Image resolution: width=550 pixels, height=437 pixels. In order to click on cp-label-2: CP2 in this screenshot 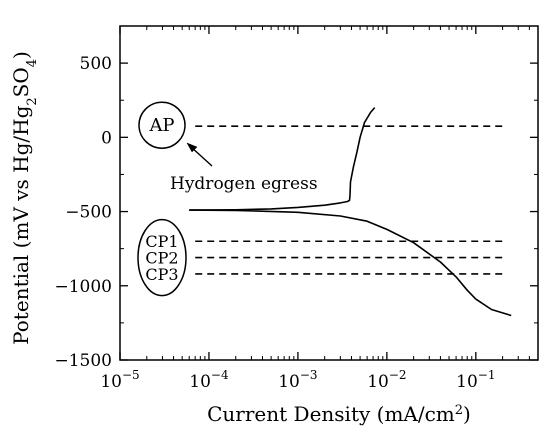, I will do `click(161, 258)`.